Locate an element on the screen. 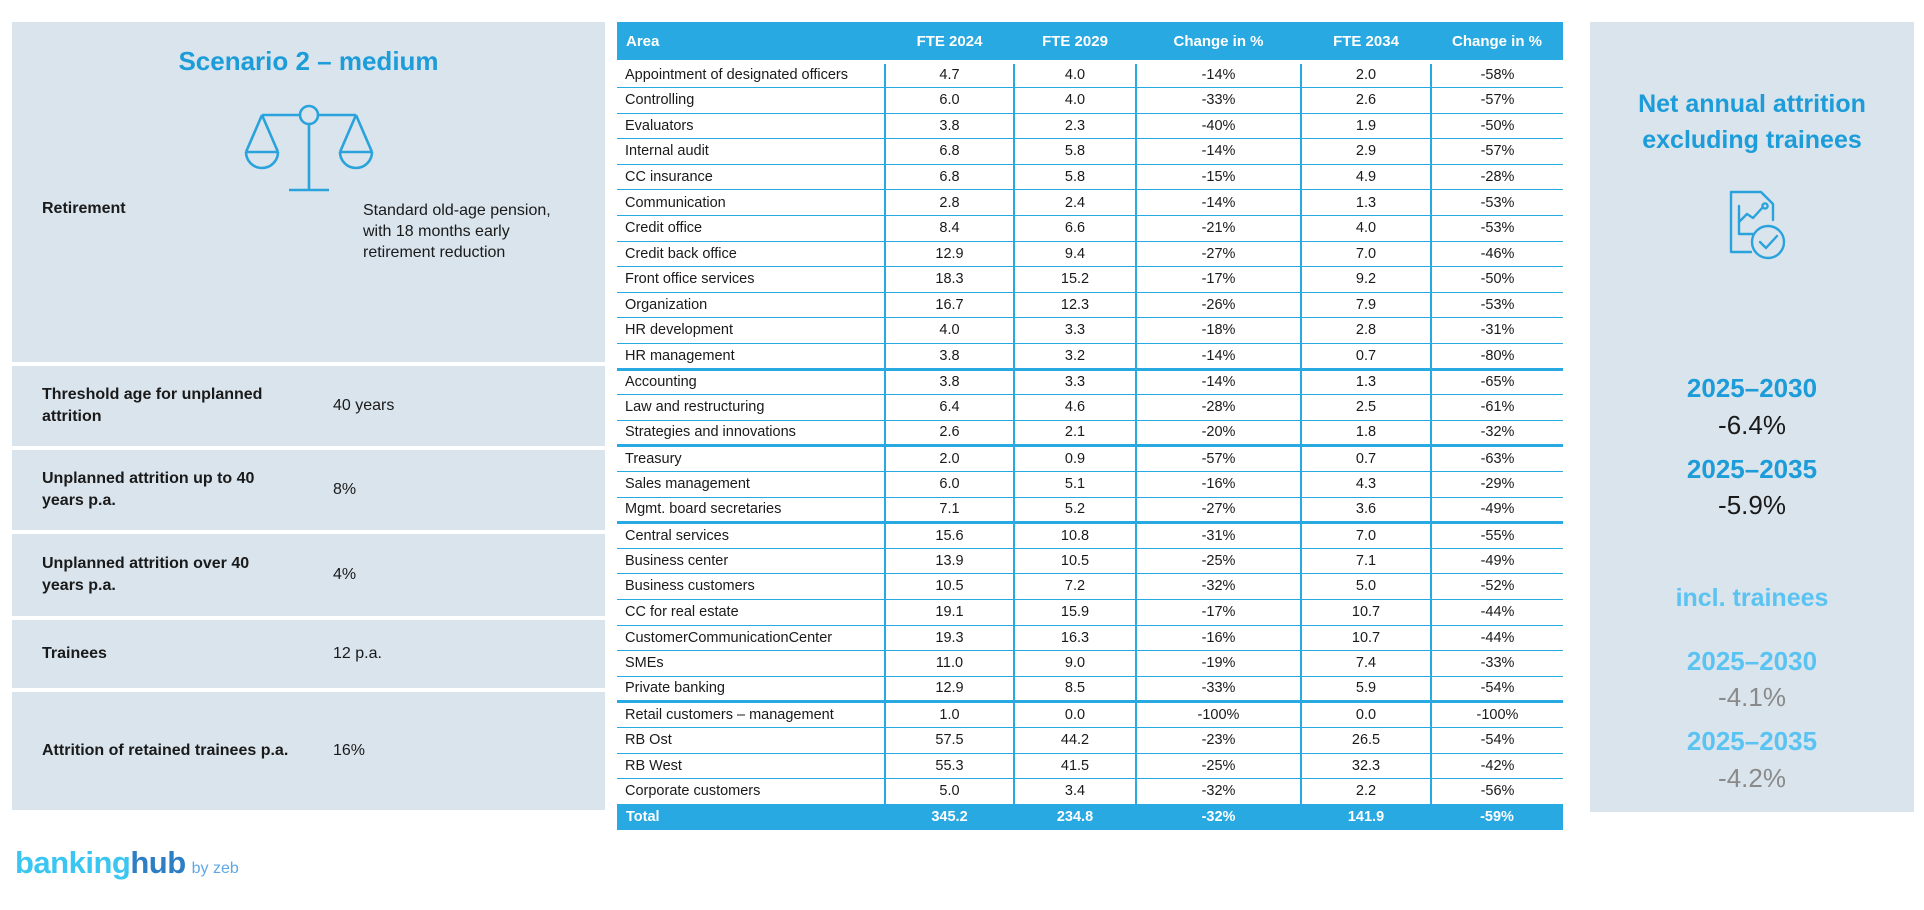 The height and width of the screenshot is (910, 1924). value-cell: -54% is located at coordinates (1496, 690).